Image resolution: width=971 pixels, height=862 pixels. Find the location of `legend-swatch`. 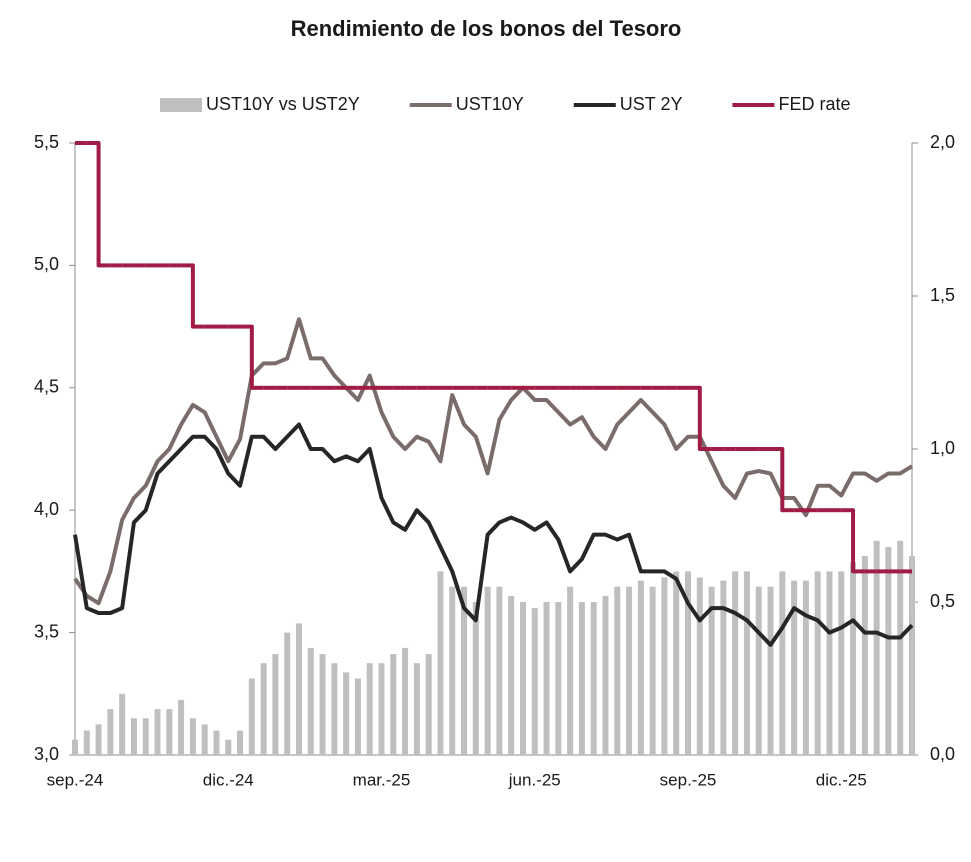

legend-swatch is located at coordinates (181, 105).